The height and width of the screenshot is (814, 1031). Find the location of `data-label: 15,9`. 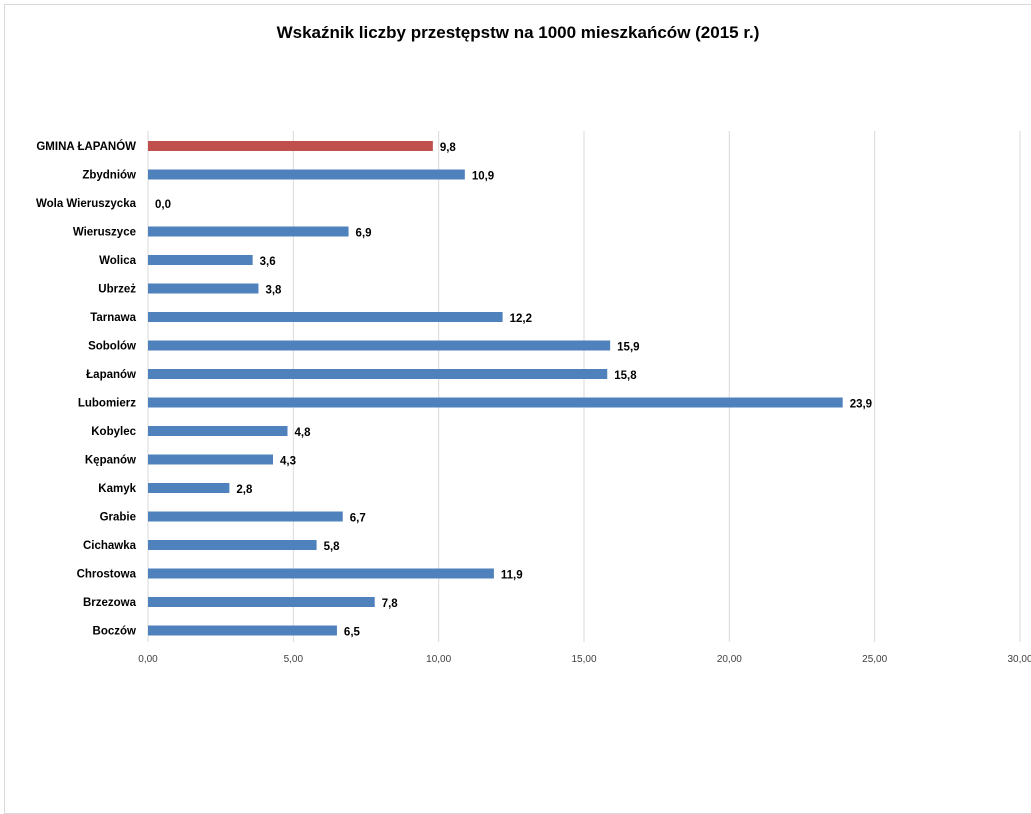

data-label: 15,9 is located at coordinates (628, 348).